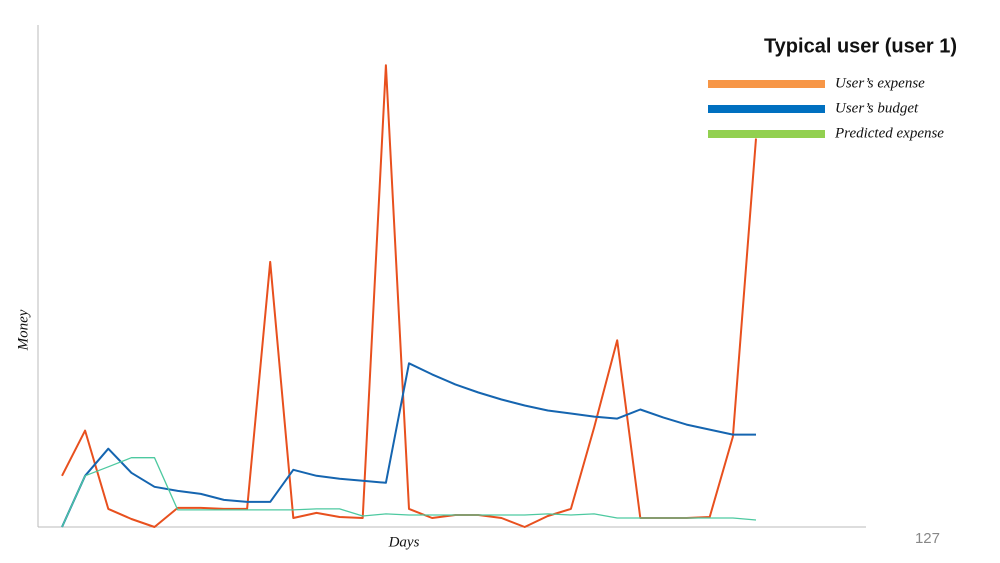 This screenshot has width=1000, height=563. Describe the element at coordinates (23, 330) in the screenshot. I see `y-axis-label: Money` at that location.